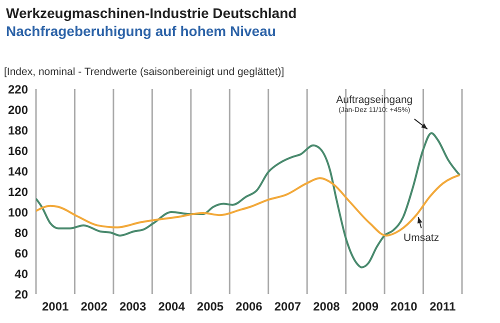  What do you see at coordinates (18, 109) in the screenshot?
I see `y-tick-label: 200` at bounding box center [18, 109].